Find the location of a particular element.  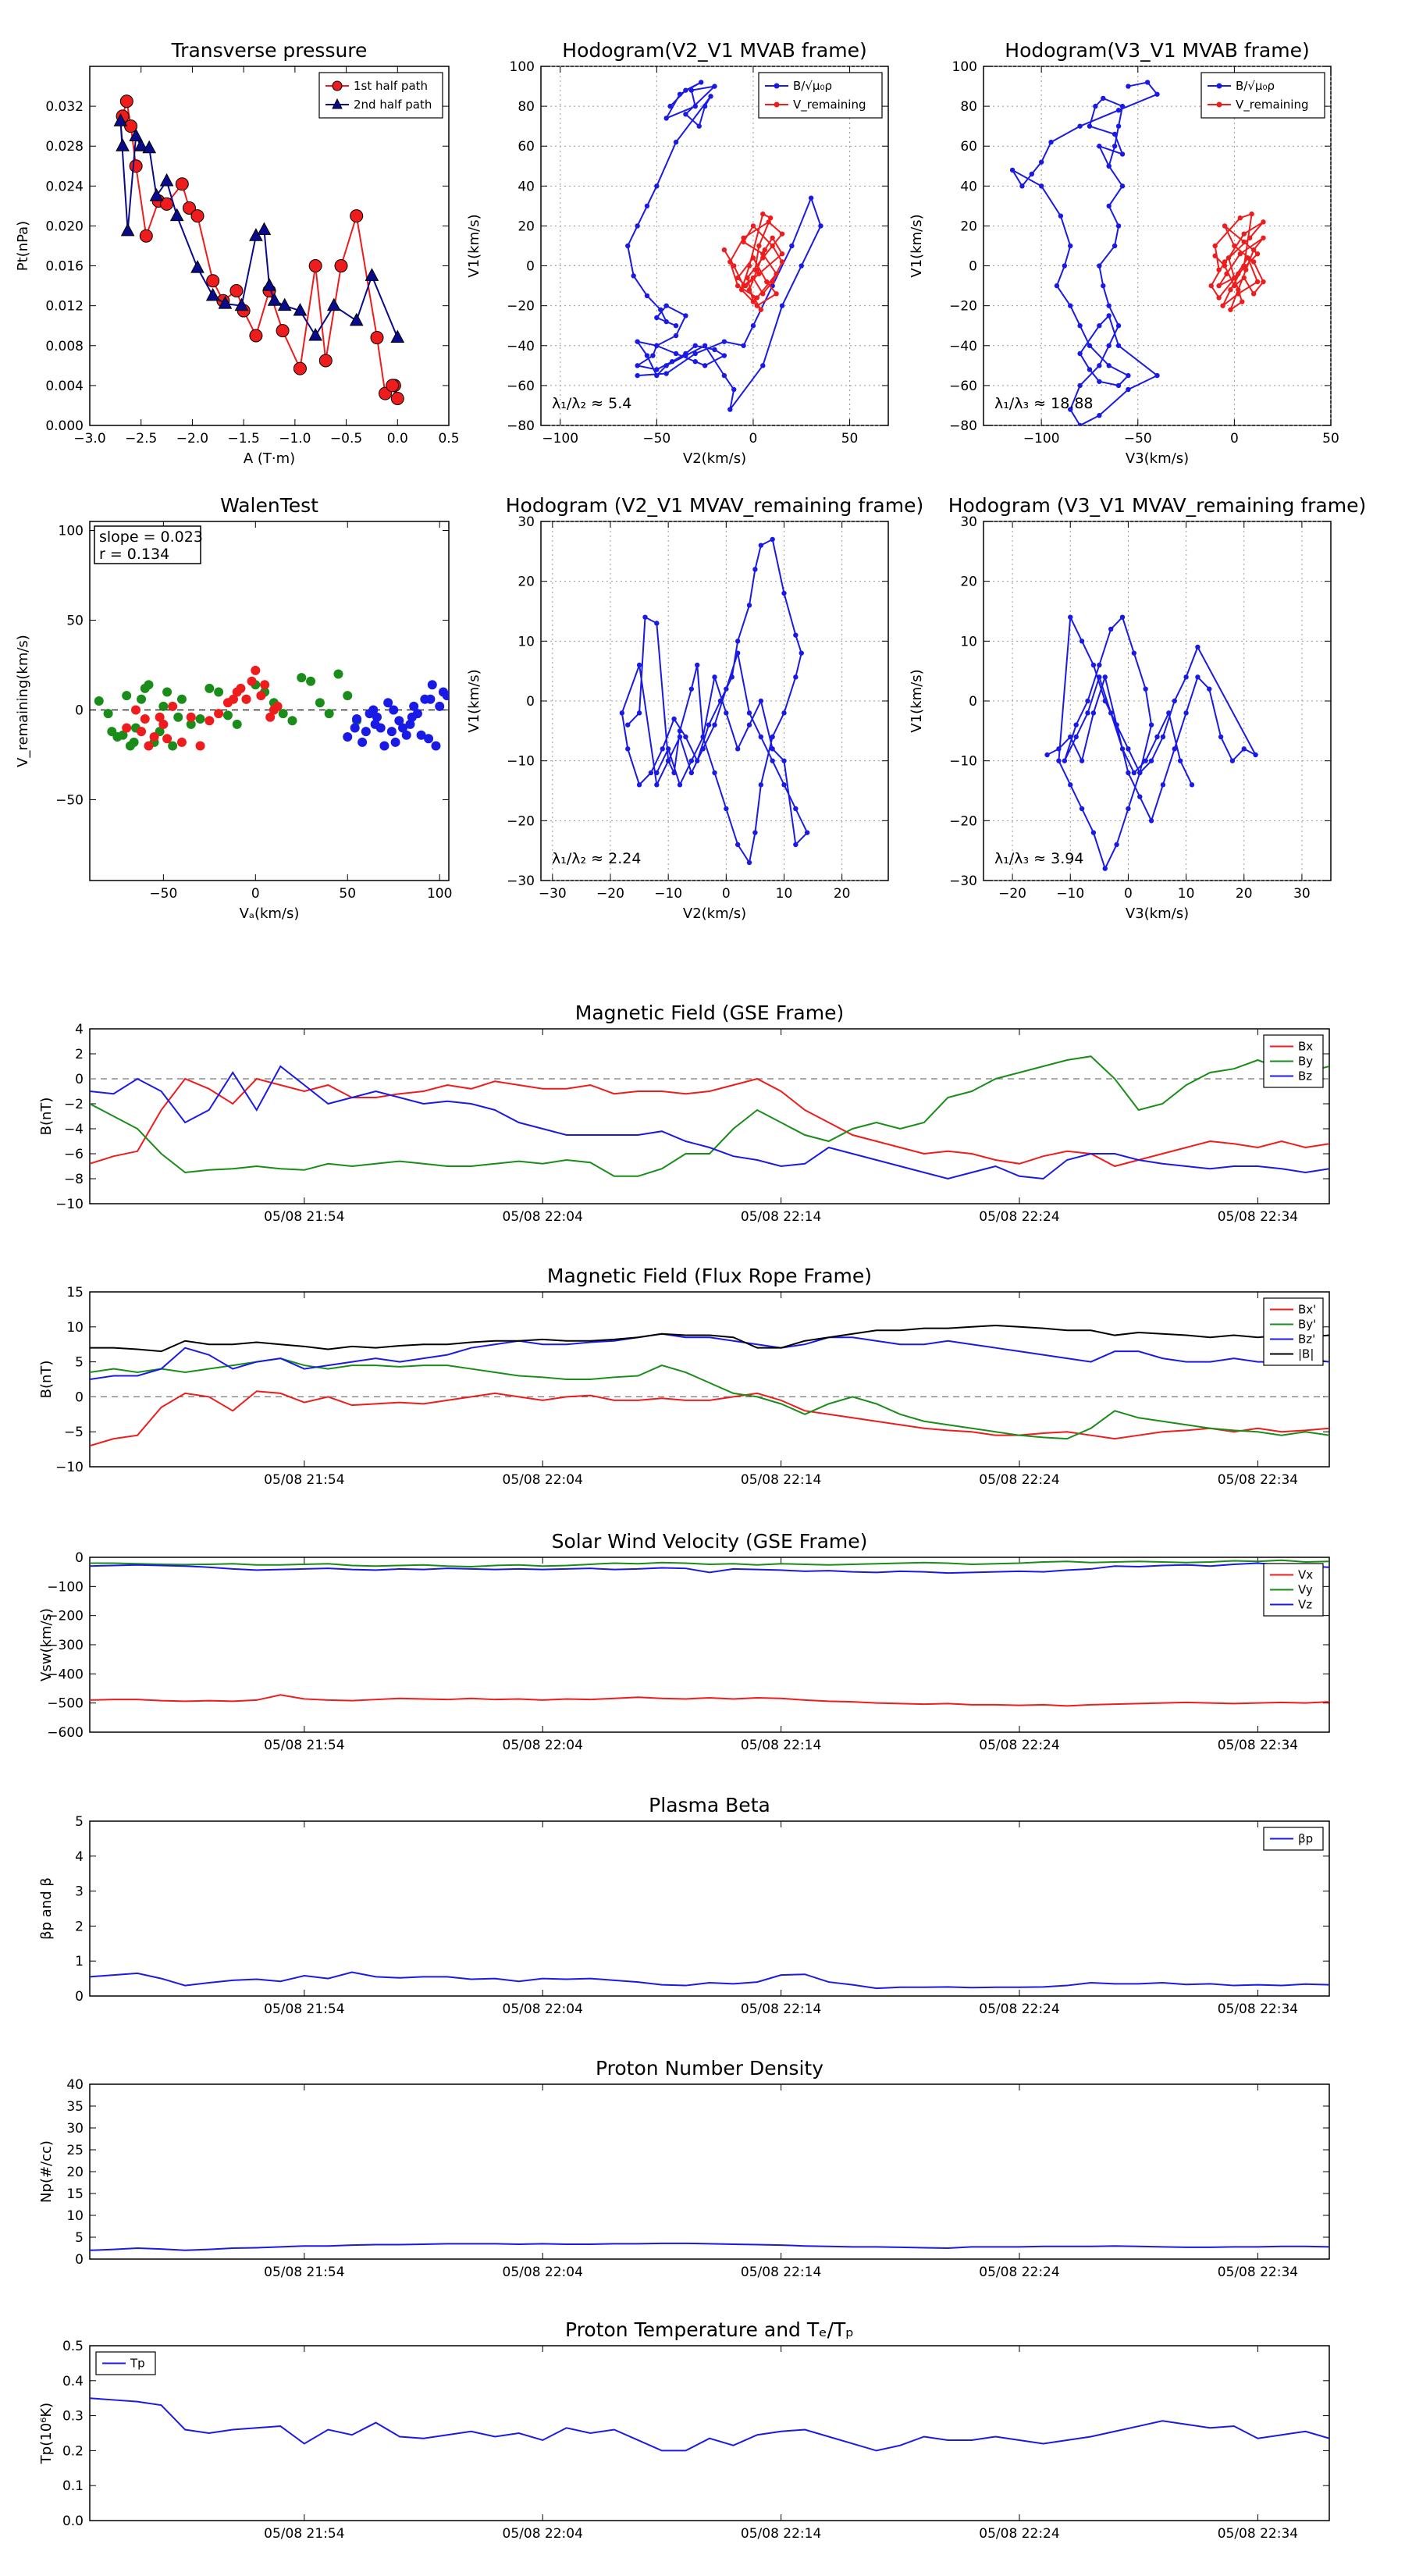

legend-label: 2nd half path is located at coordinates (393, 105).